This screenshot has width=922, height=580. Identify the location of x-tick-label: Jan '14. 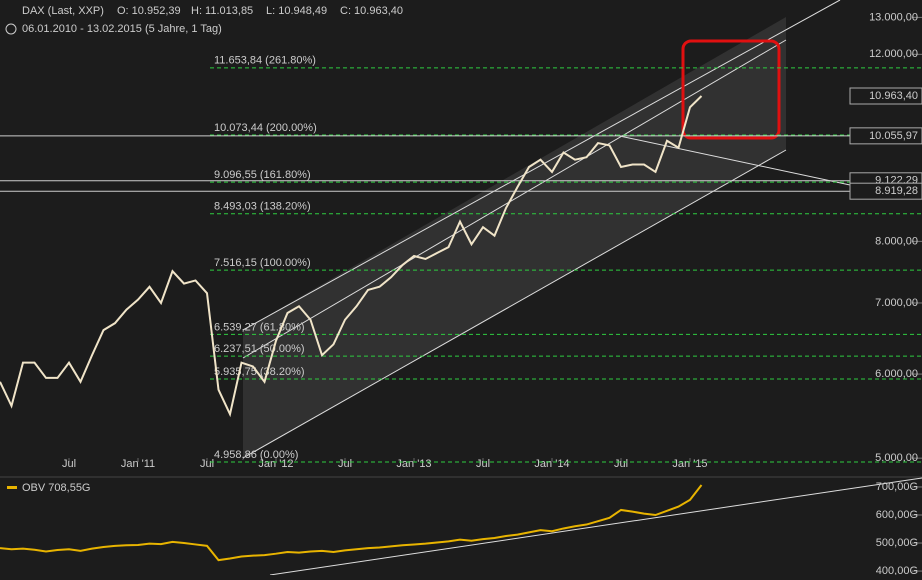
(551, 464).